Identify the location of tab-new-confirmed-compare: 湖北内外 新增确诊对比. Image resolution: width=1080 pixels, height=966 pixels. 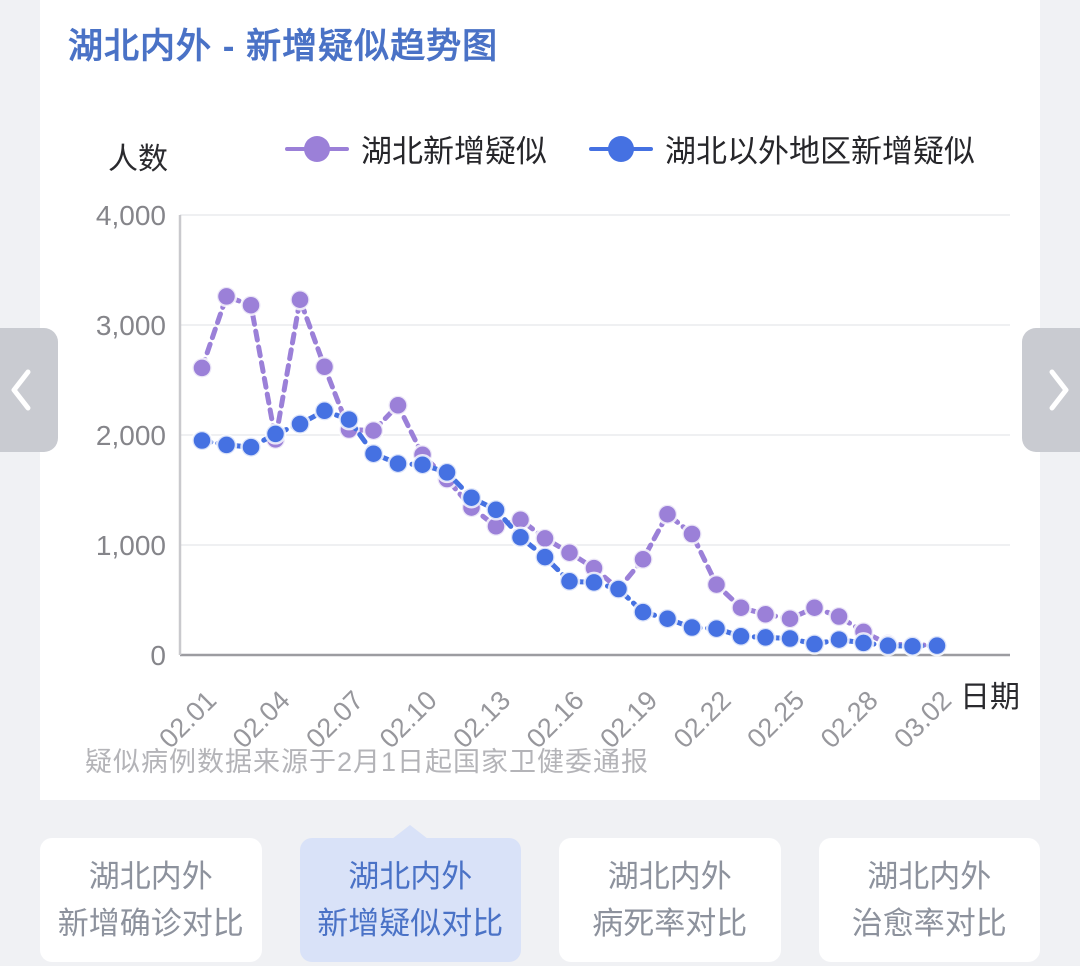
(151, 900).